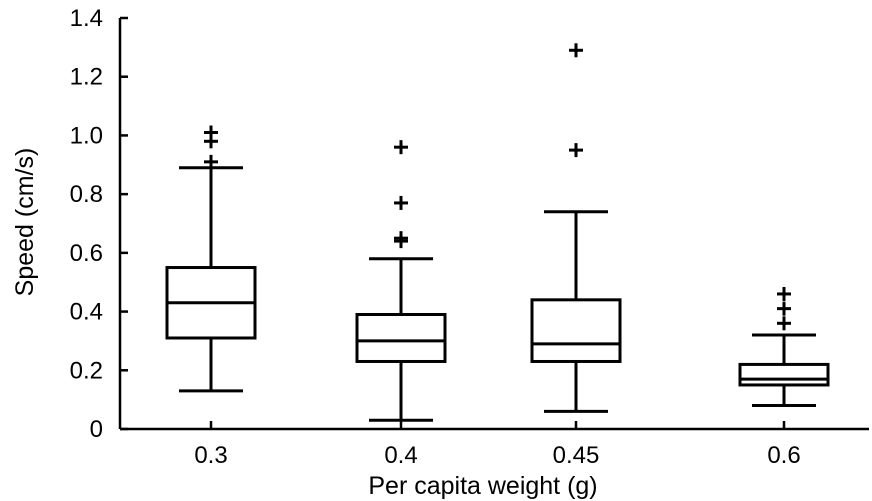 The height and width of the screenshot is (501, 872). Describe the element at coordinates (86, 370) in the screenshot. I see `y-tick-label: 0.2` at that location.